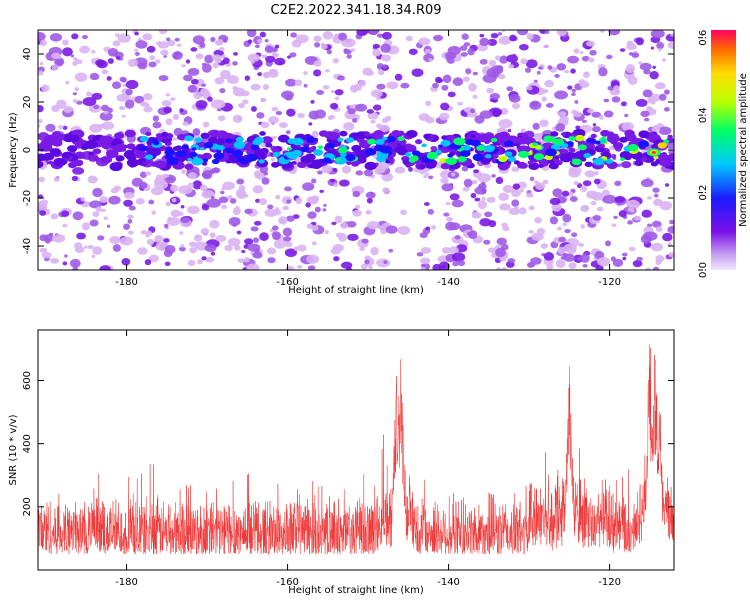 Image resolution: width=750 pixels, height=600 pixels. What do you see at coordinates (743, 150) in the screenshot?
I see `colorbar-label: Normalized spectral amplitude` at bounding box center [743, 150].